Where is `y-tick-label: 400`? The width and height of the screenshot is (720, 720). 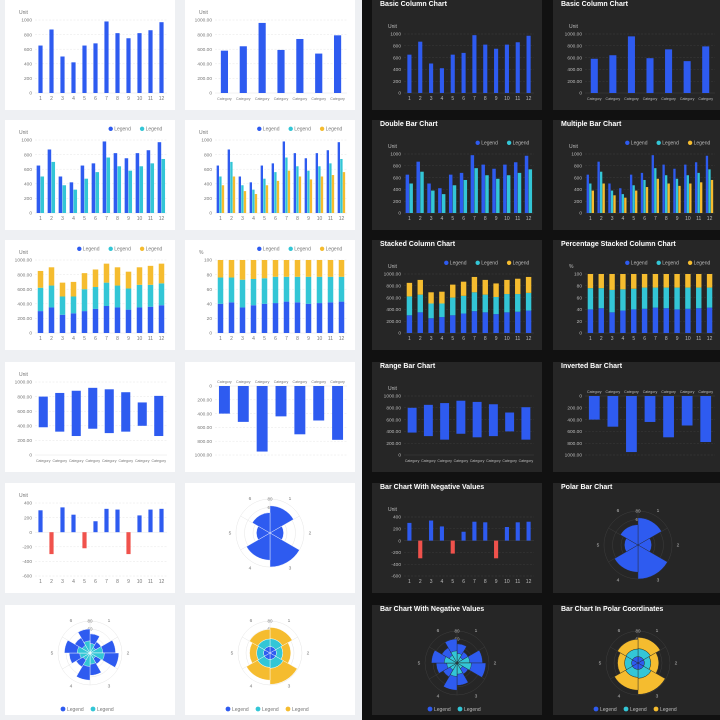 y-tick-label: 400 is located at coordinates (397, 518).